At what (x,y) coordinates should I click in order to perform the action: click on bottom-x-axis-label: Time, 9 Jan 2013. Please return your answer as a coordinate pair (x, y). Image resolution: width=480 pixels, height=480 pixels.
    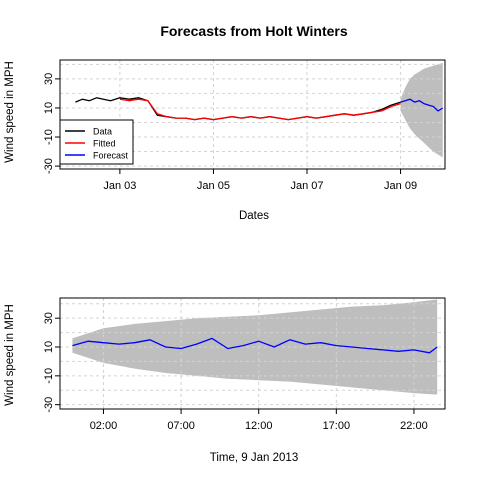
    Looking at the image, I should click on (254, 458).